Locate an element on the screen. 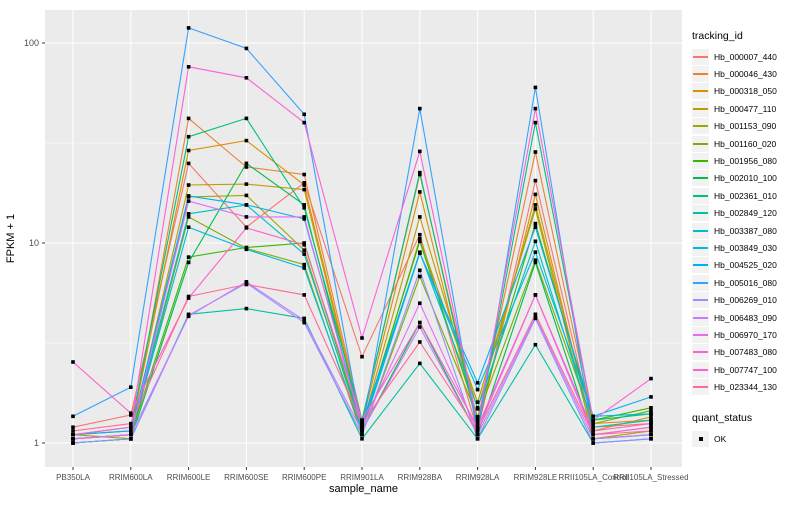  legend-item-Hb_000477_110: Hb_000477_110 is located at coordinates (744, 108).